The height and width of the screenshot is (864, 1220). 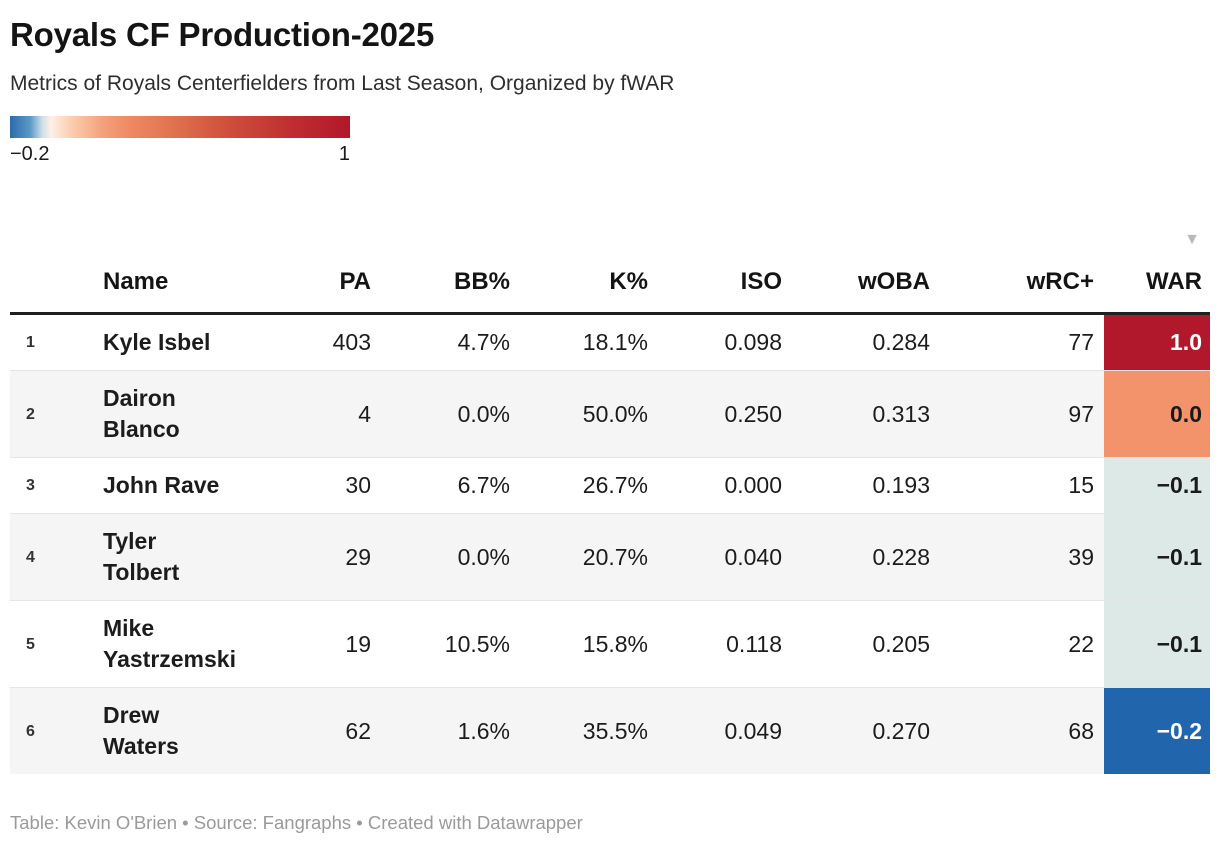 I want to click on sort-descending-icon: ▼, so click(x=1192, y=239).